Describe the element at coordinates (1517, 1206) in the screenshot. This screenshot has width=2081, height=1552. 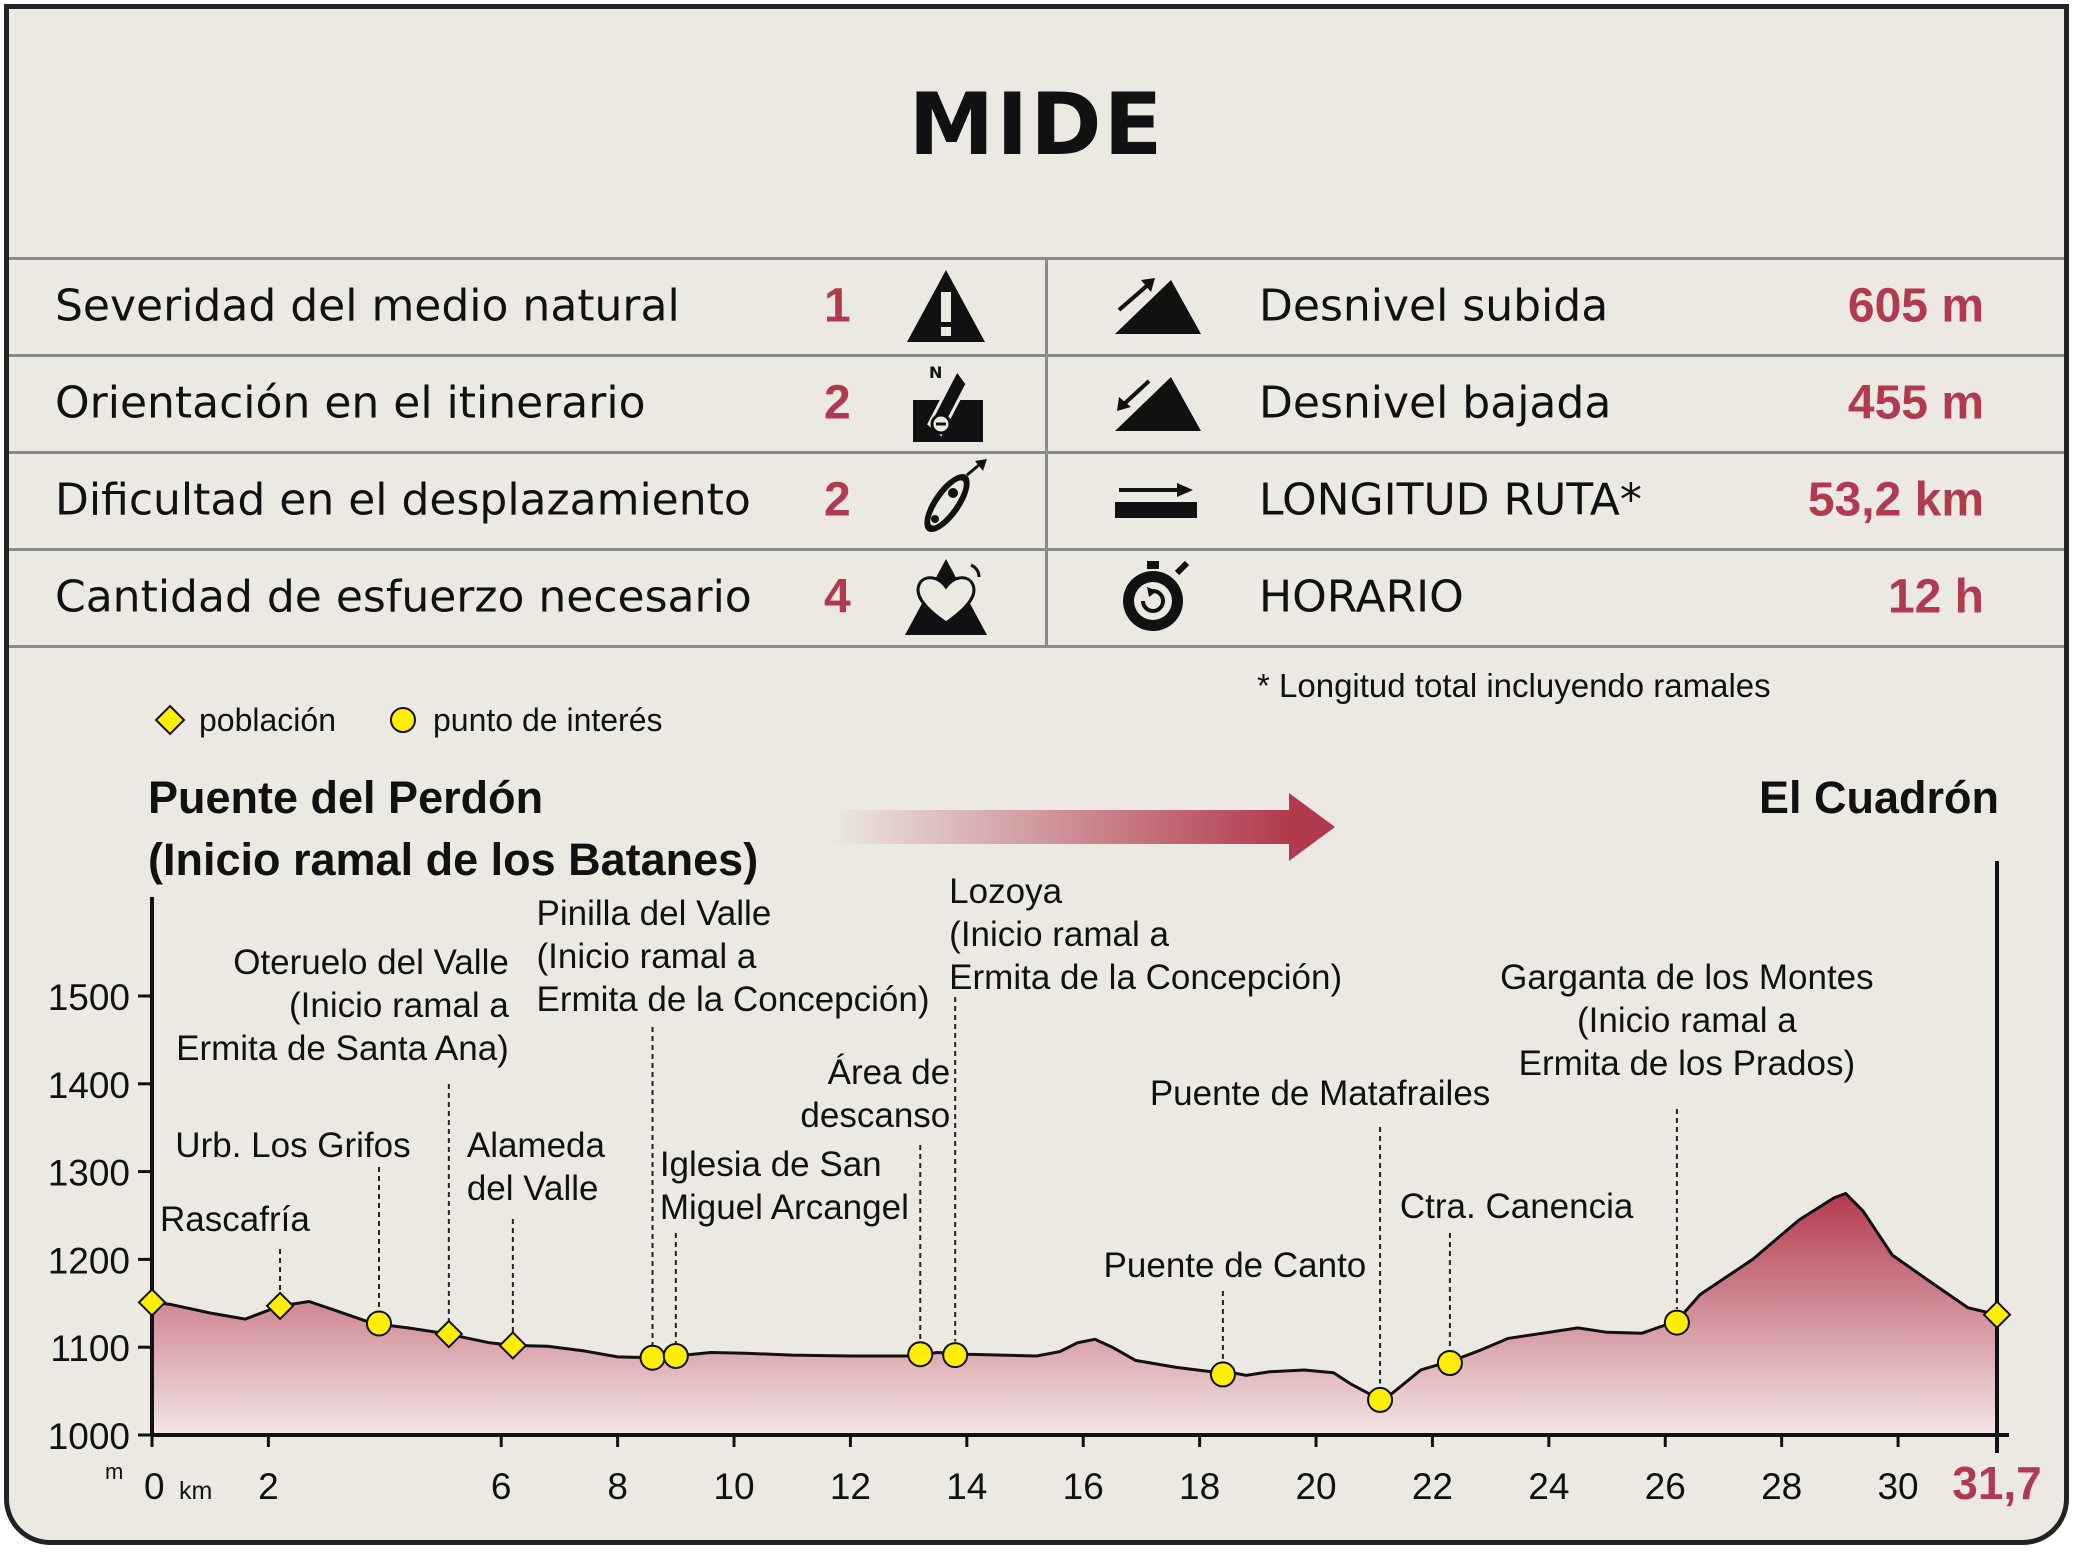
I see `annotation-label: Ctra. Canencia` at that location.